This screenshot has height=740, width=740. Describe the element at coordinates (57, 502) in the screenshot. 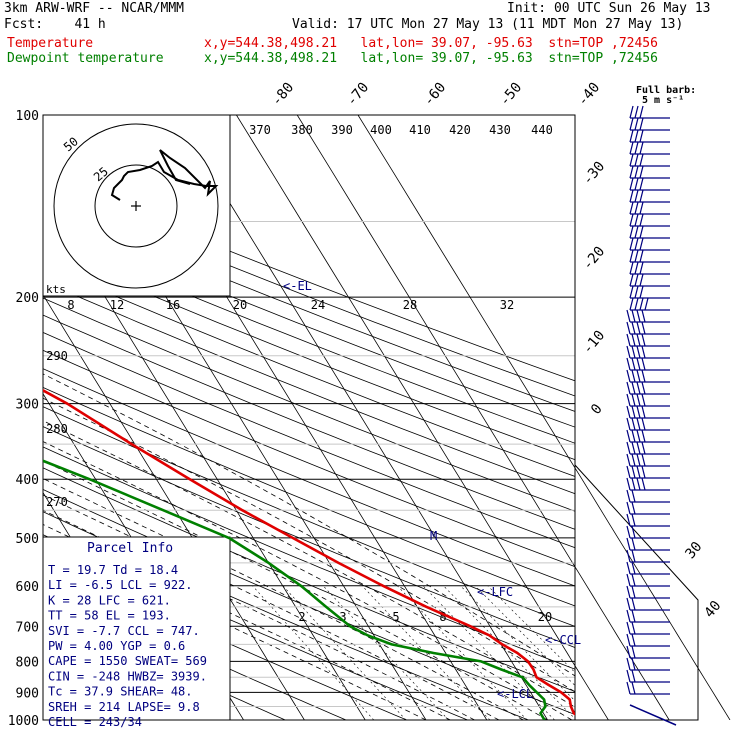

I see `theta-left-label: 270` at that location.